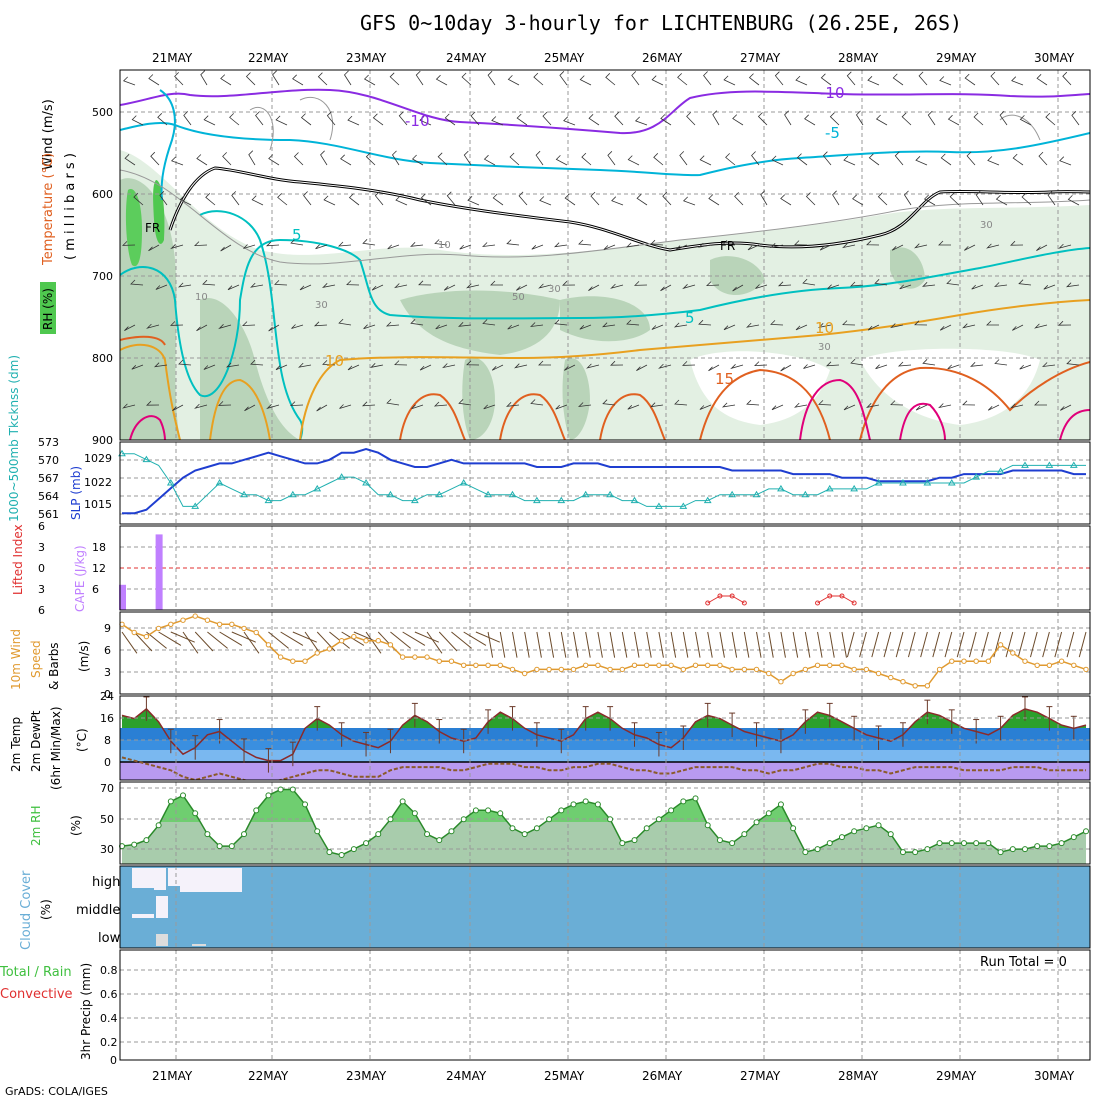  Describe the element at coordinates (297, 235) in the screenshot. I see `label-p5-a: 5` at that location.